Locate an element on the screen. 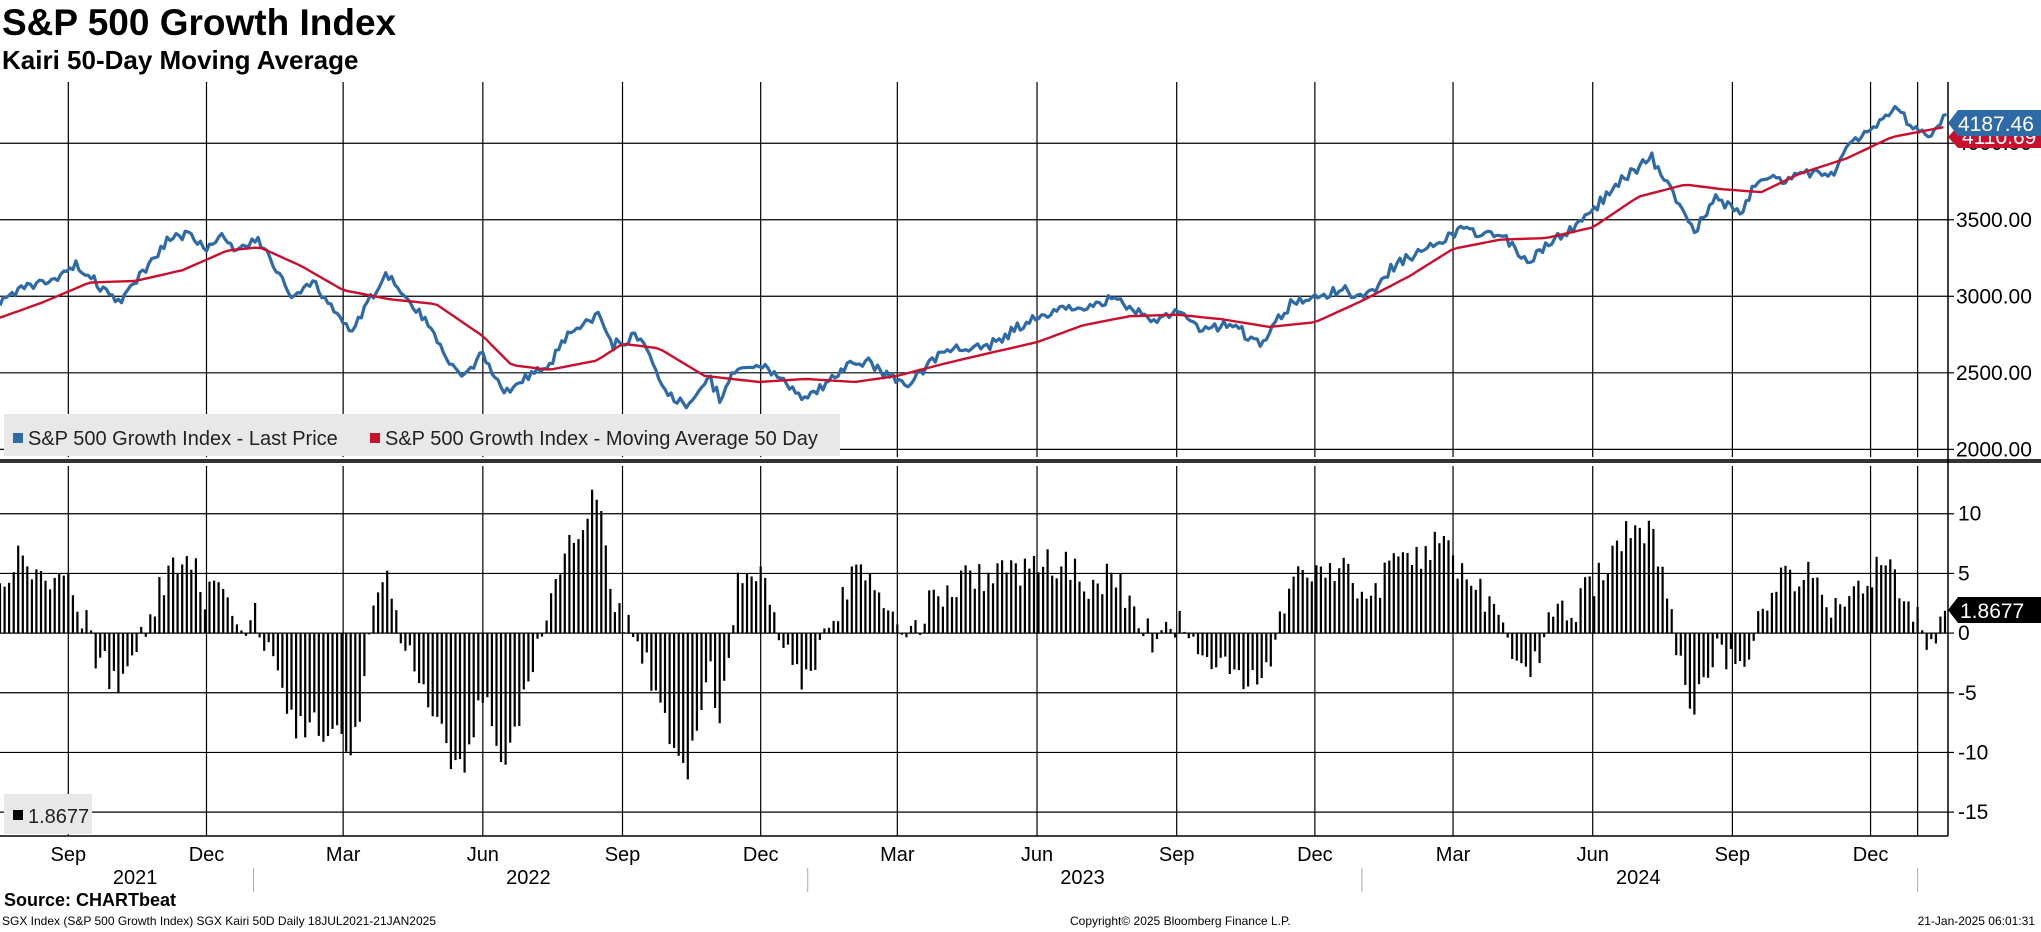  x-tick-label-month: Mar is located at coordinates (897, 855).